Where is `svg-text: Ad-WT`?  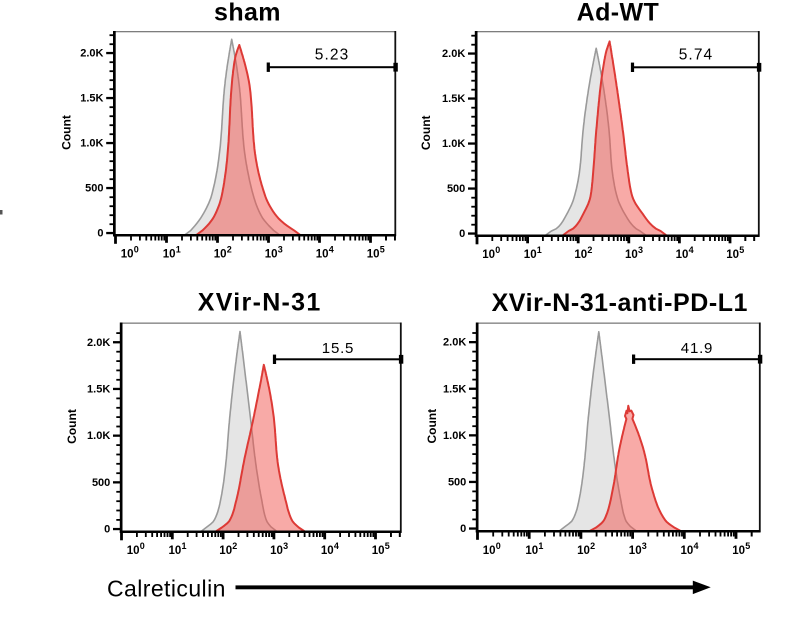
svg-text: Ad-WT is located at coordinates (618, 13).